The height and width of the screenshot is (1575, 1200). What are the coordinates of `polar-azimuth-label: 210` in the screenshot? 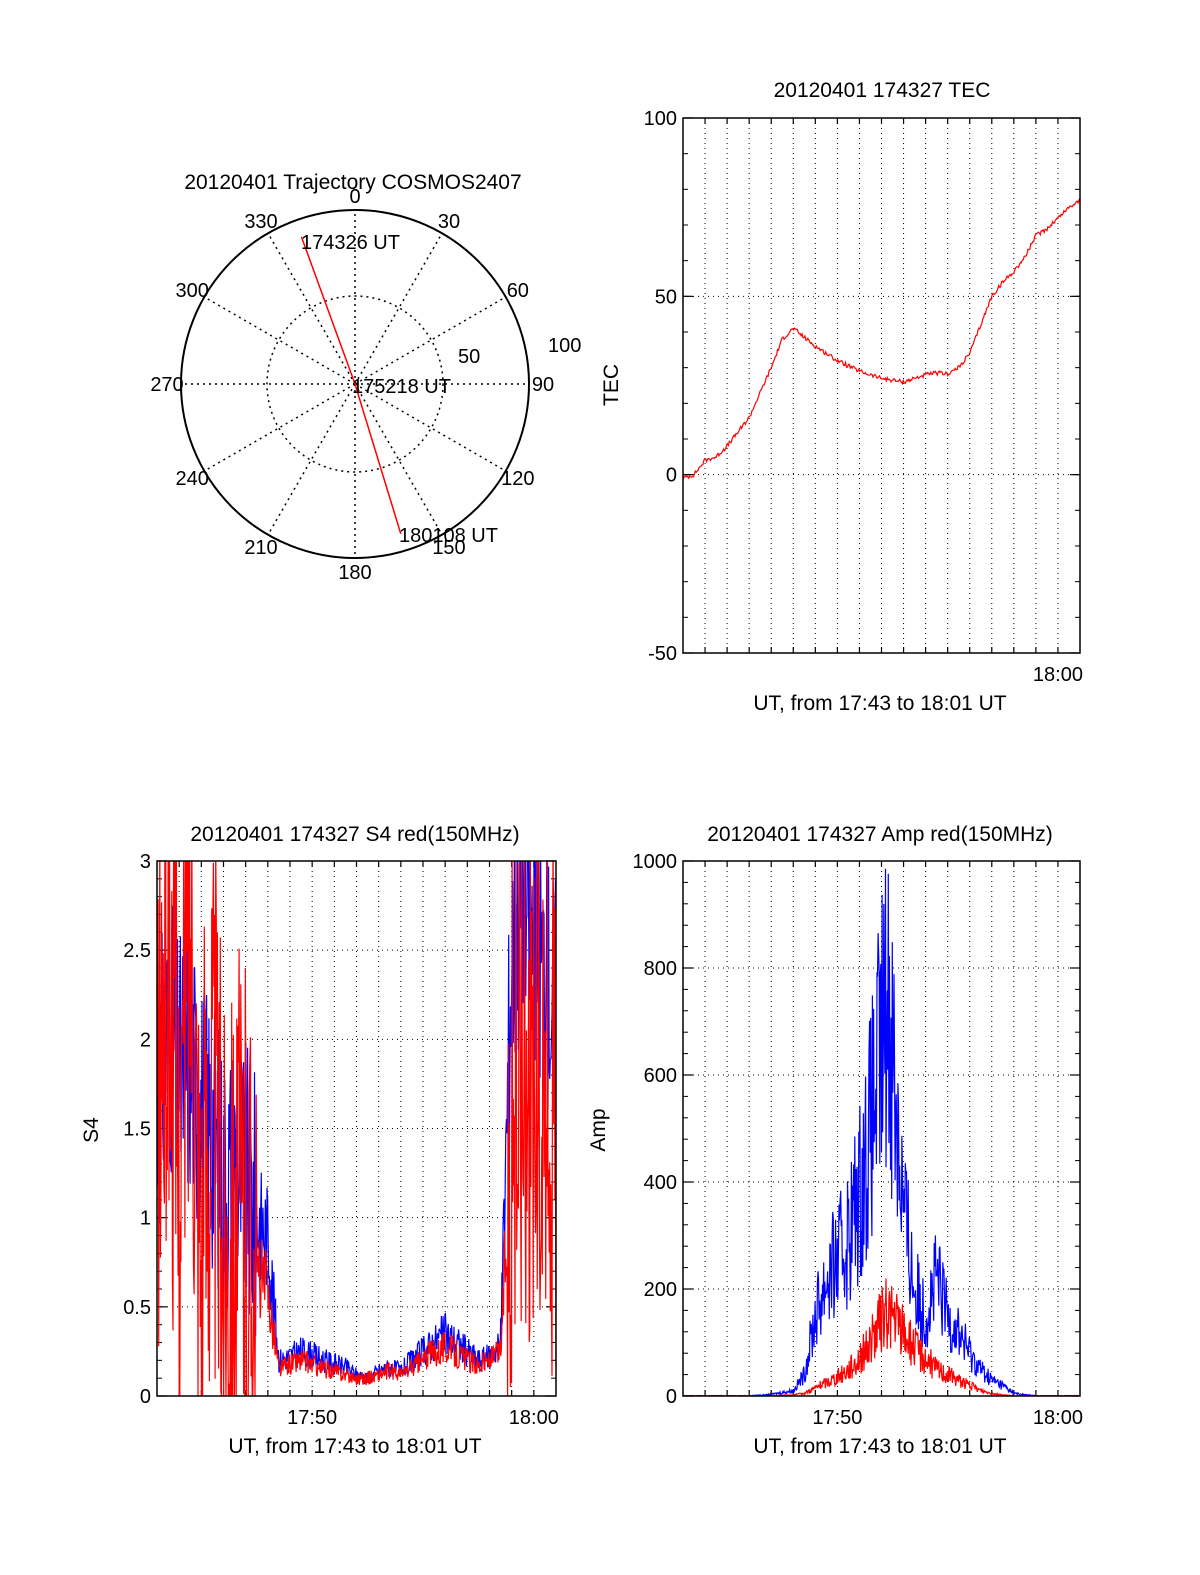 It's located at (260, 548).